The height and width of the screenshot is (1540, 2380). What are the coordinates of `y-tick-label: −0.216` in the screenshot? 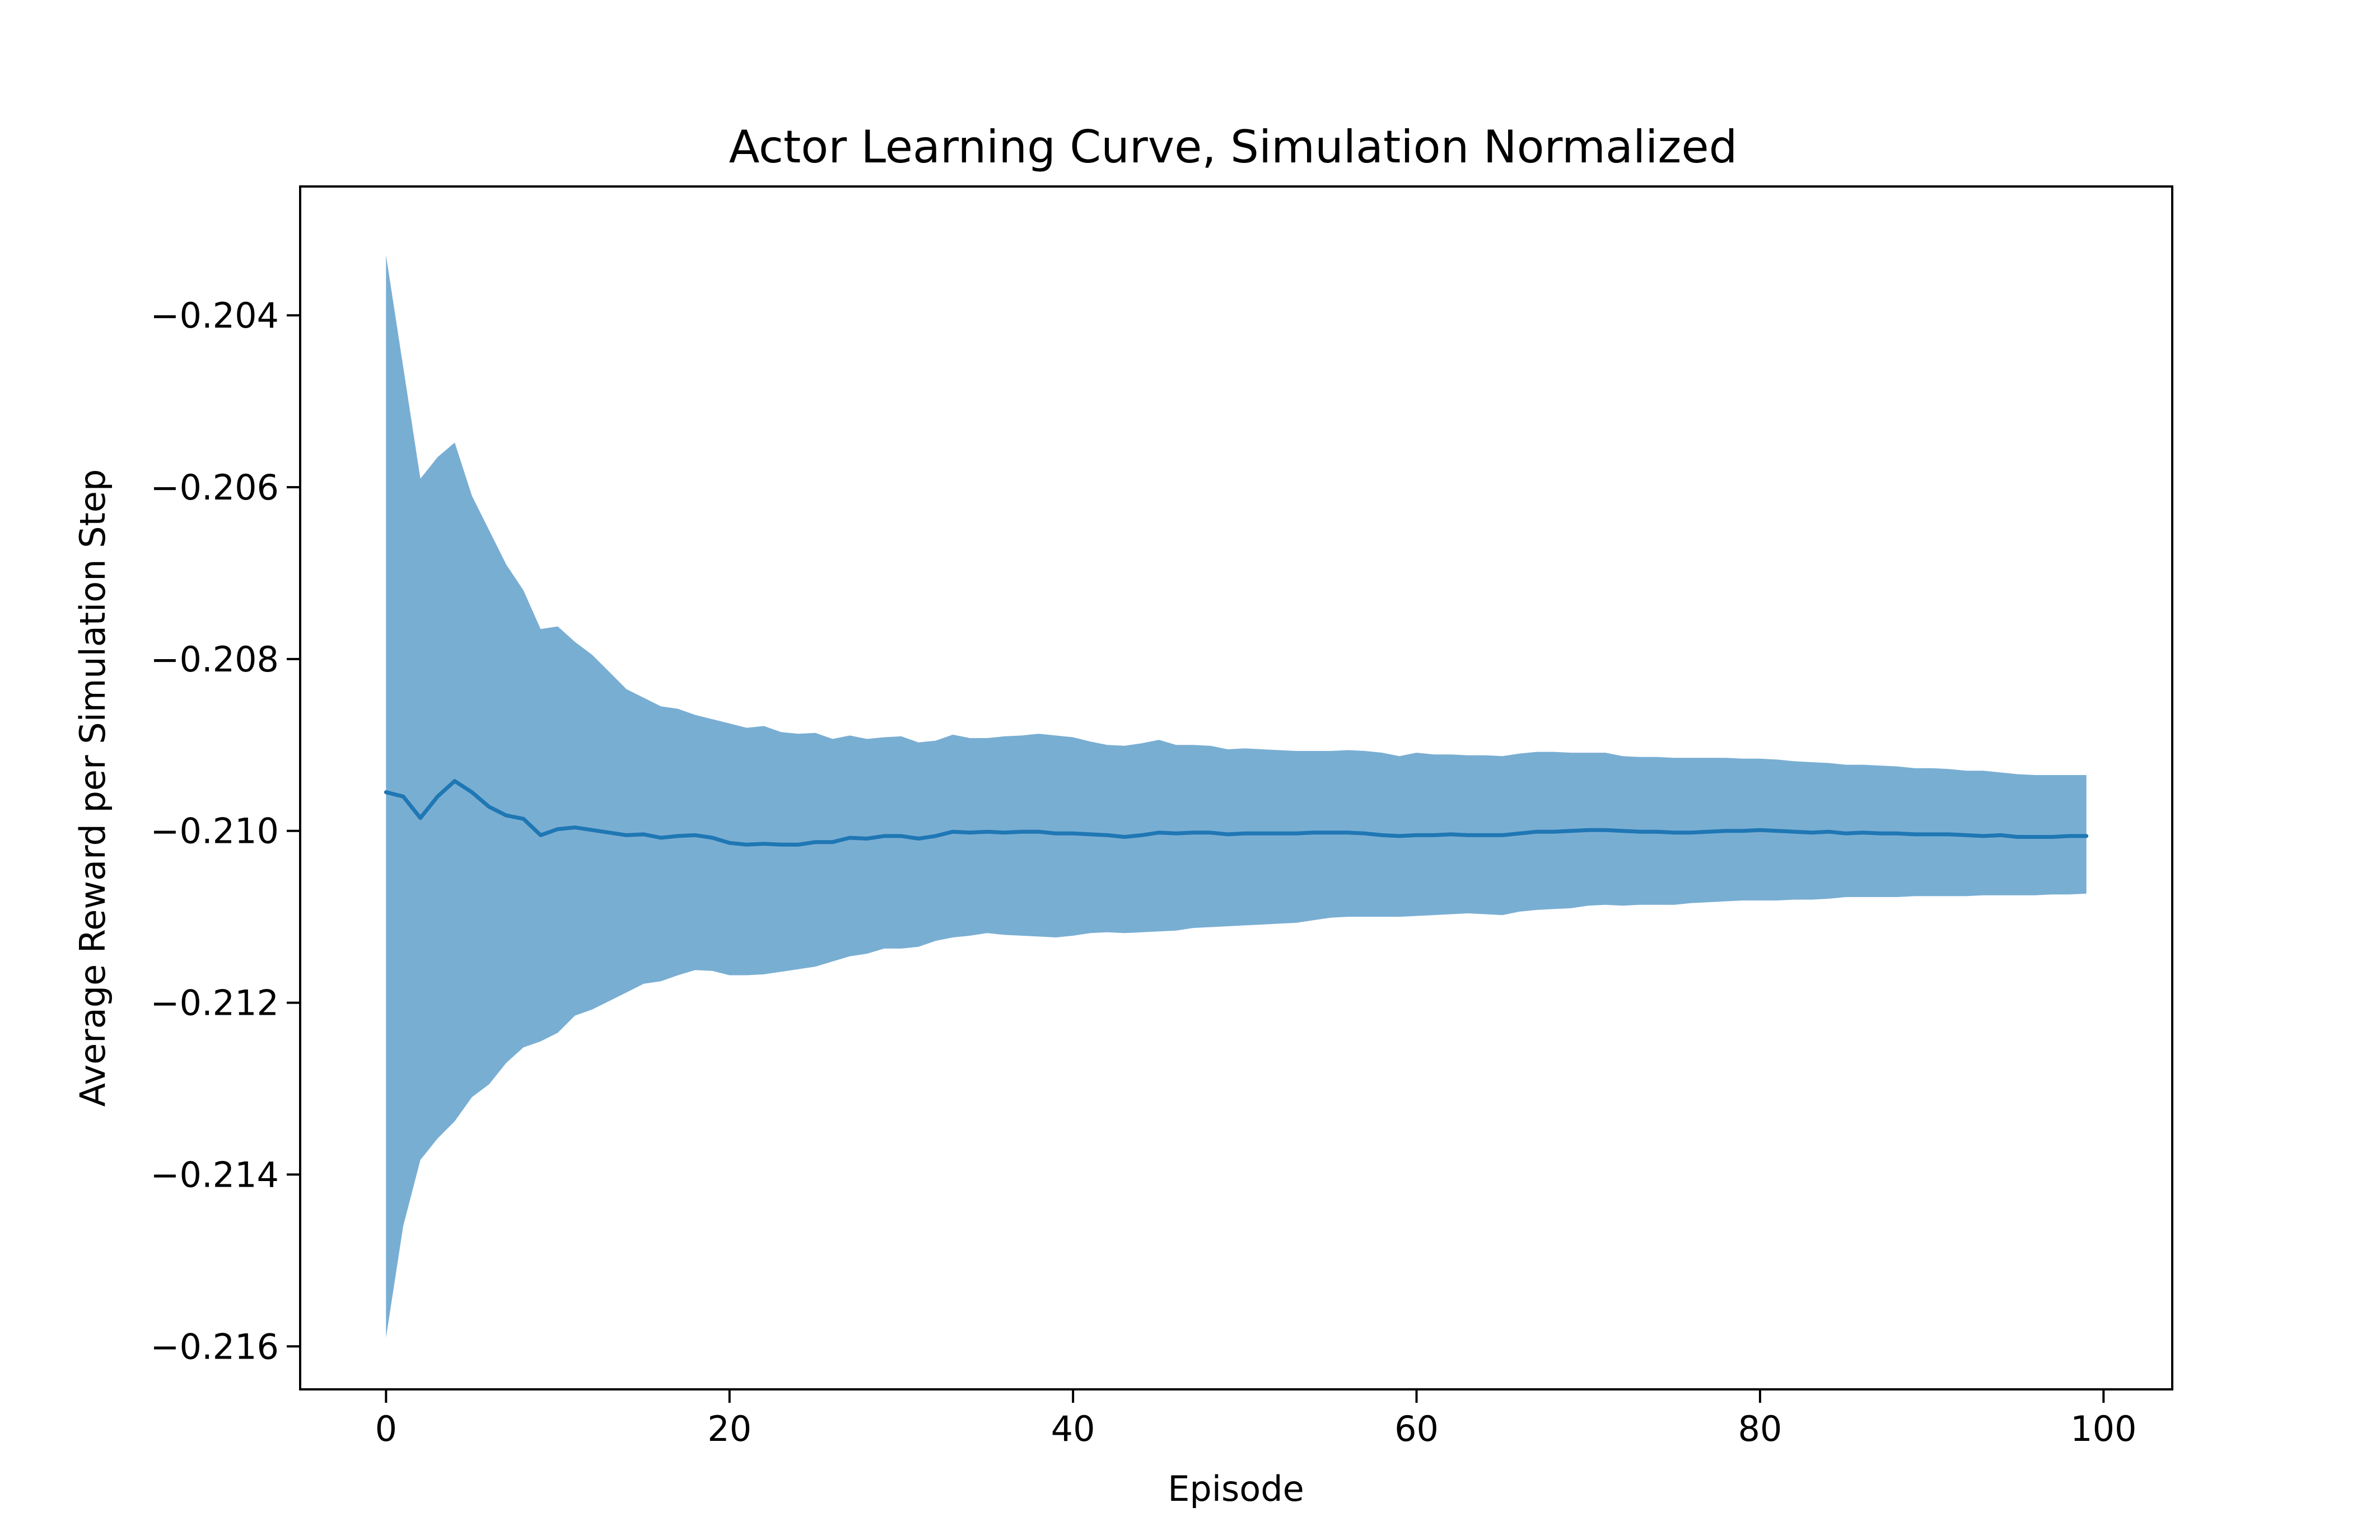 It's located at (215, 1347).